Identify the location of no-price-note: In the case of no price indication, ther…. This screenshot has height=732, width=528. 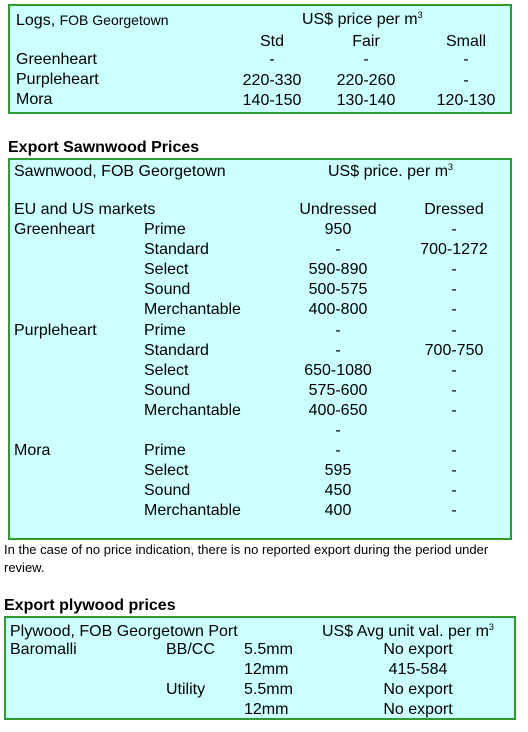
(246, 558).